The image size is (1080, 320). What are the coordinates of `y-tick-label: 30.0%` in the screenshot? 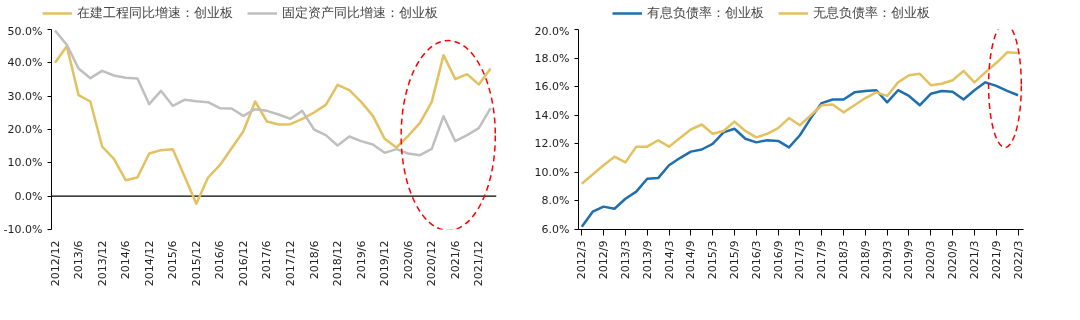 It's located at (25, 96).